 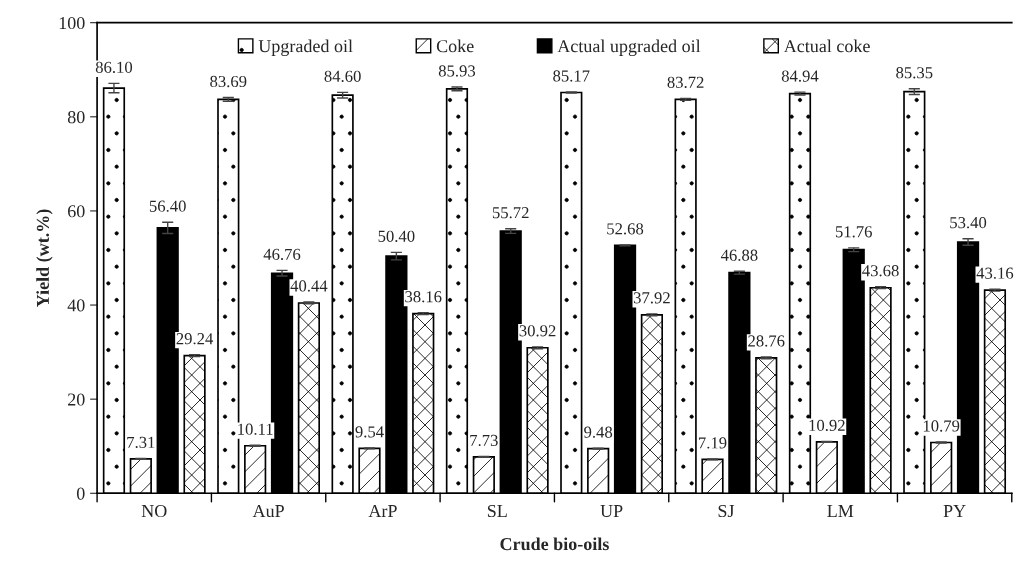 What do you see at coordinates (726, 511) in the screenshot?
I see `x-tick-label: SJ` at bounding box center [726, 511].